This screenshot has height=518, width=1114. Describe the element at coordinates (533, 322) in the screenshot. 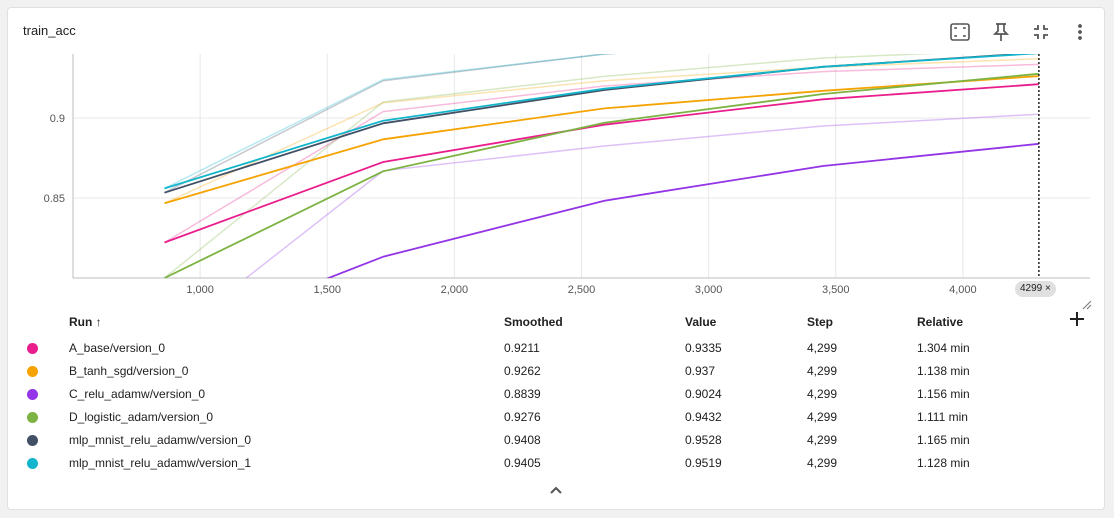

I see `header-smoothed: Smoothed` at that location.